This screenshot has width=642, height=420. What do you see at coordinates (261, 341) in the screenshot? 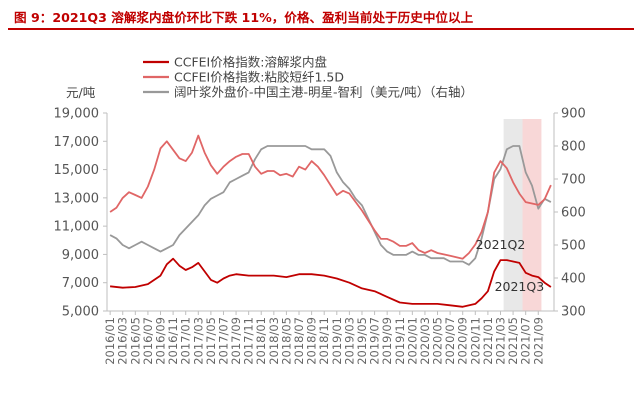
I see `x-tick-label: 2018/01` at bounding box center [261, 341].